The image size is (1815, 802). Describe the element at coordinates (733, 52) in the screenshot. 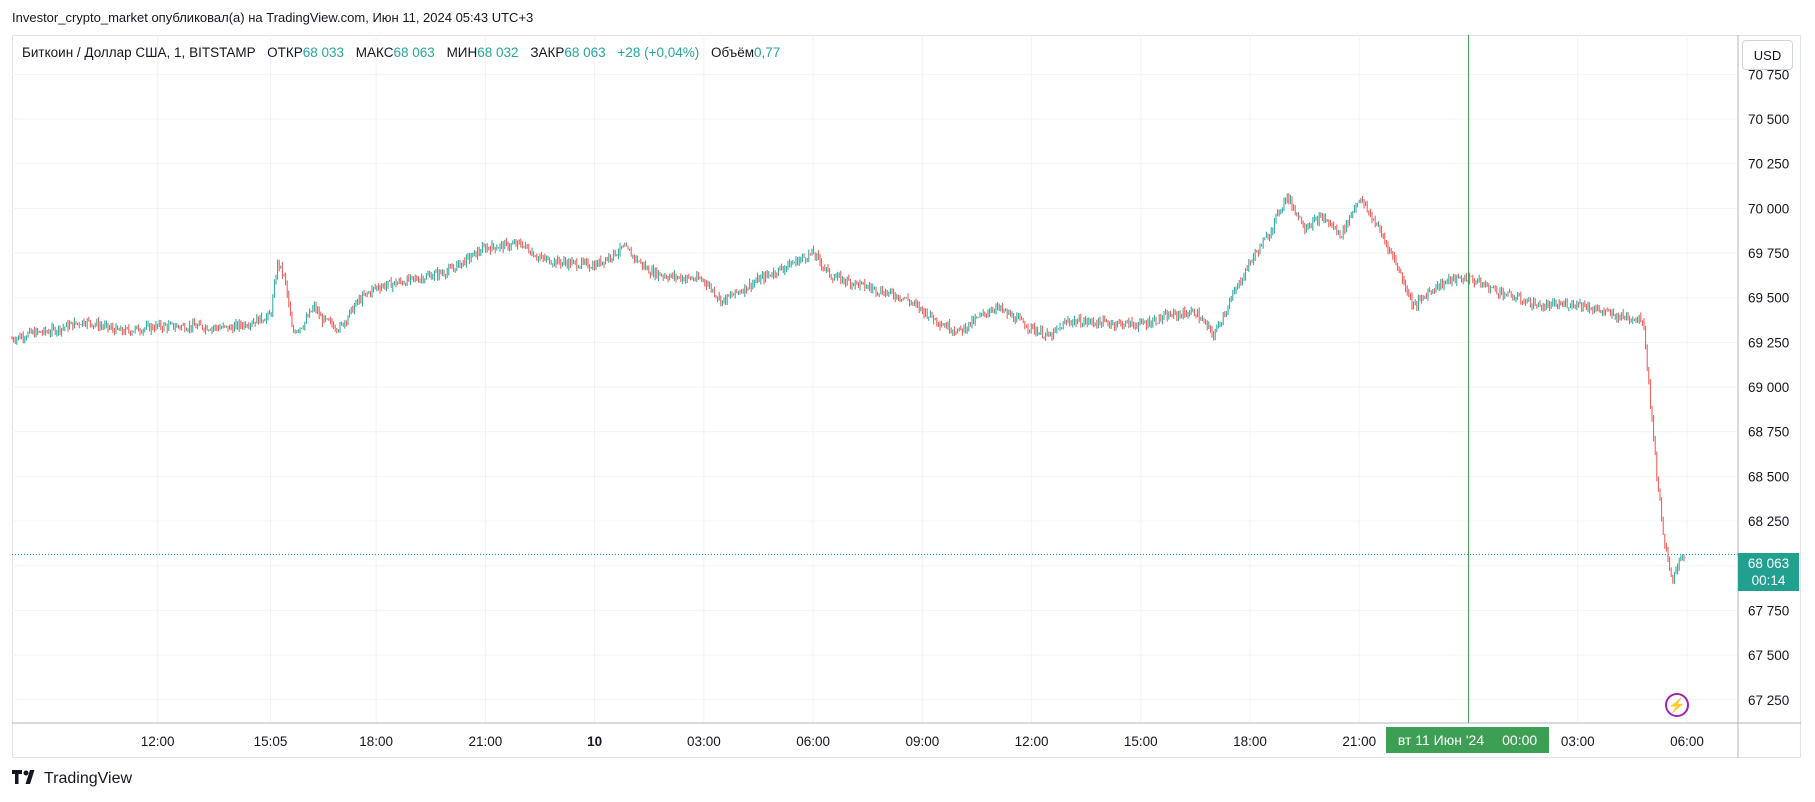

I see `volume-label: Объём` at that location.